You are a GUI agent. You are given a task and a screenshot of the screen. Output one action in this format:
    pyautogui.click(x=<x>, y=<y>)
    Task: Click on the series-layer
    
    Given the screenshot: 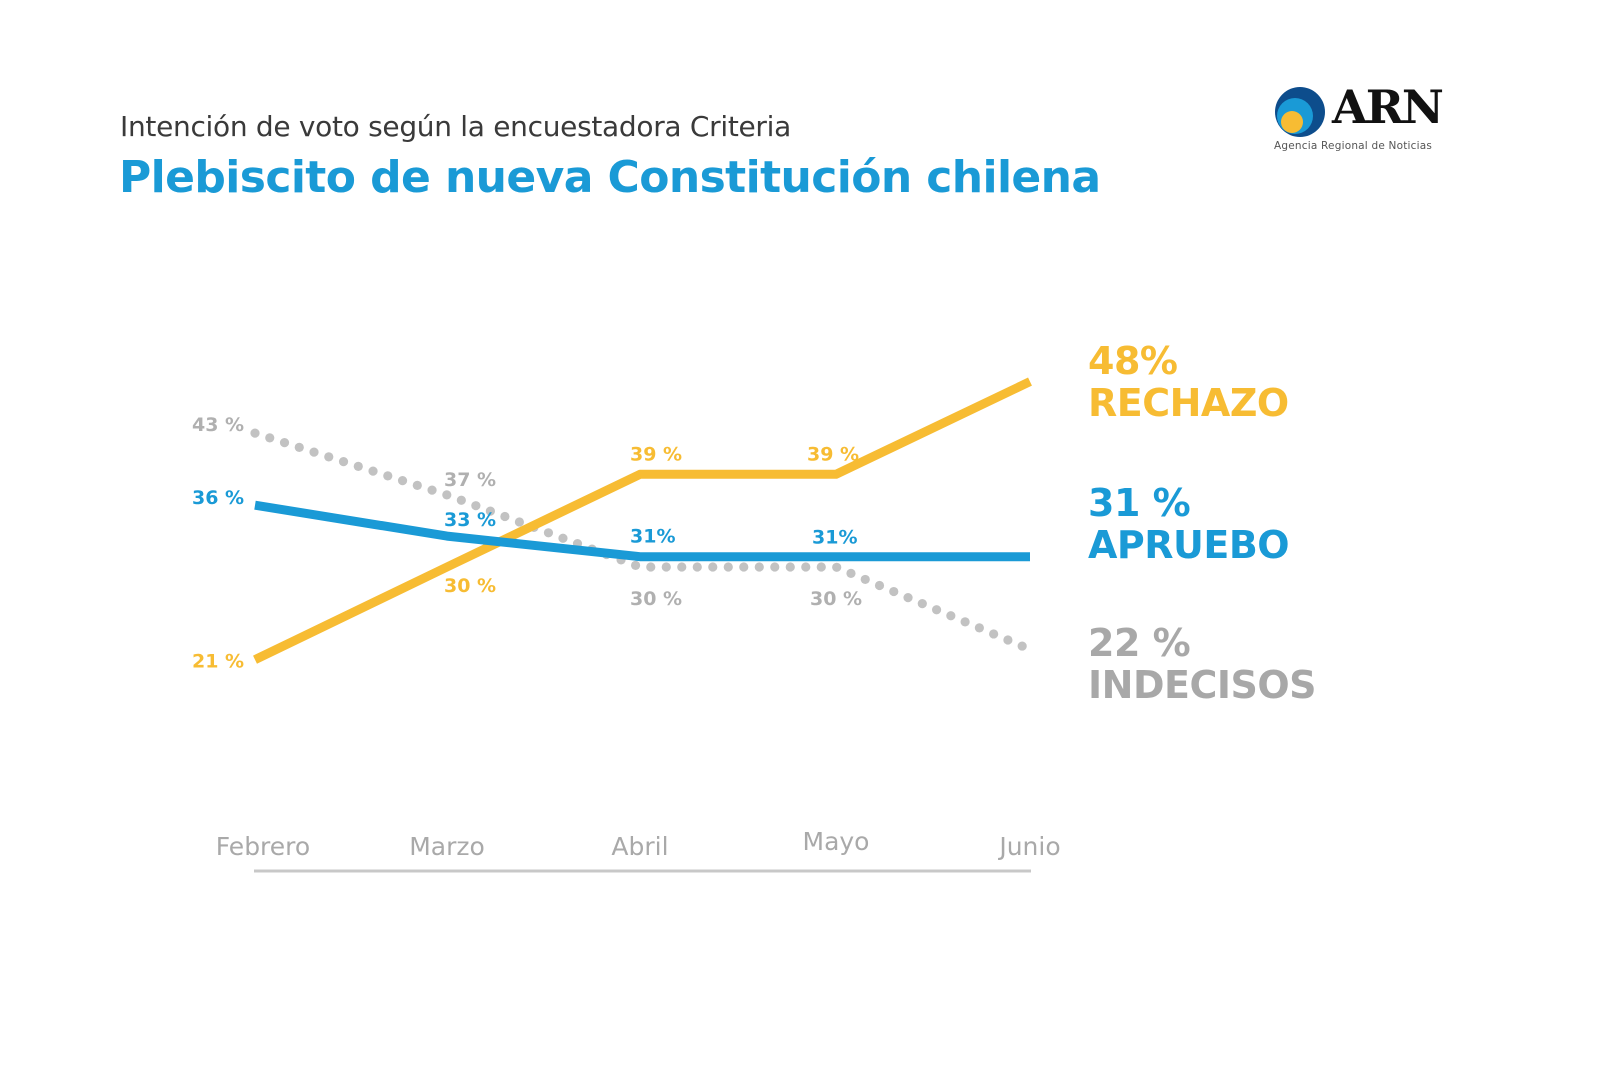 What is the action you would take?
    pyautogui.click(x=641, y=520)
    